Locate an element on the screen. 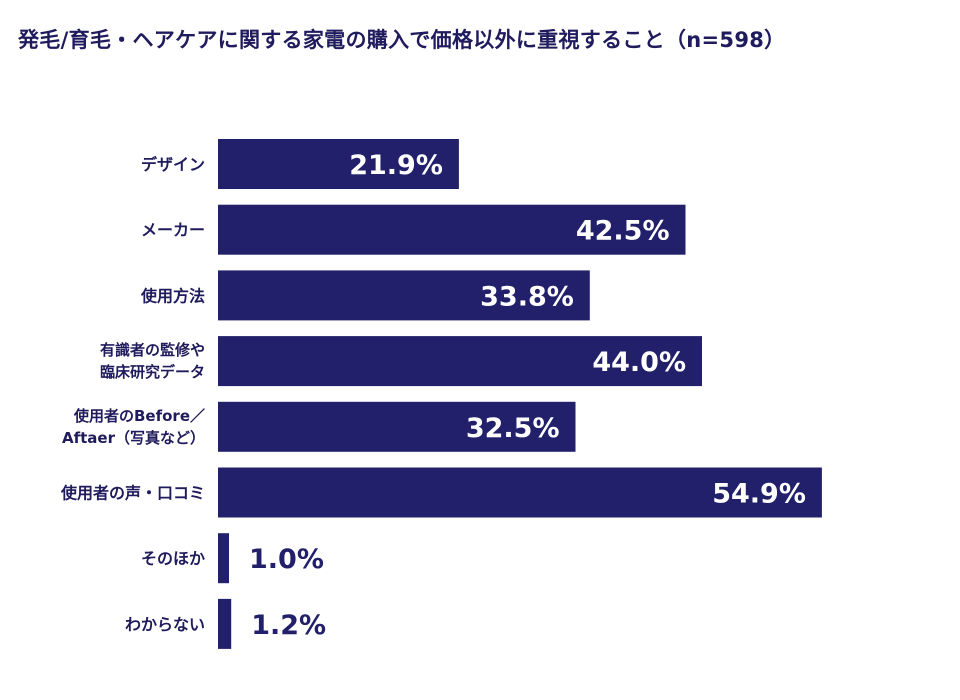  value-label-0: 21.9% is located at coordinates (396, 165).